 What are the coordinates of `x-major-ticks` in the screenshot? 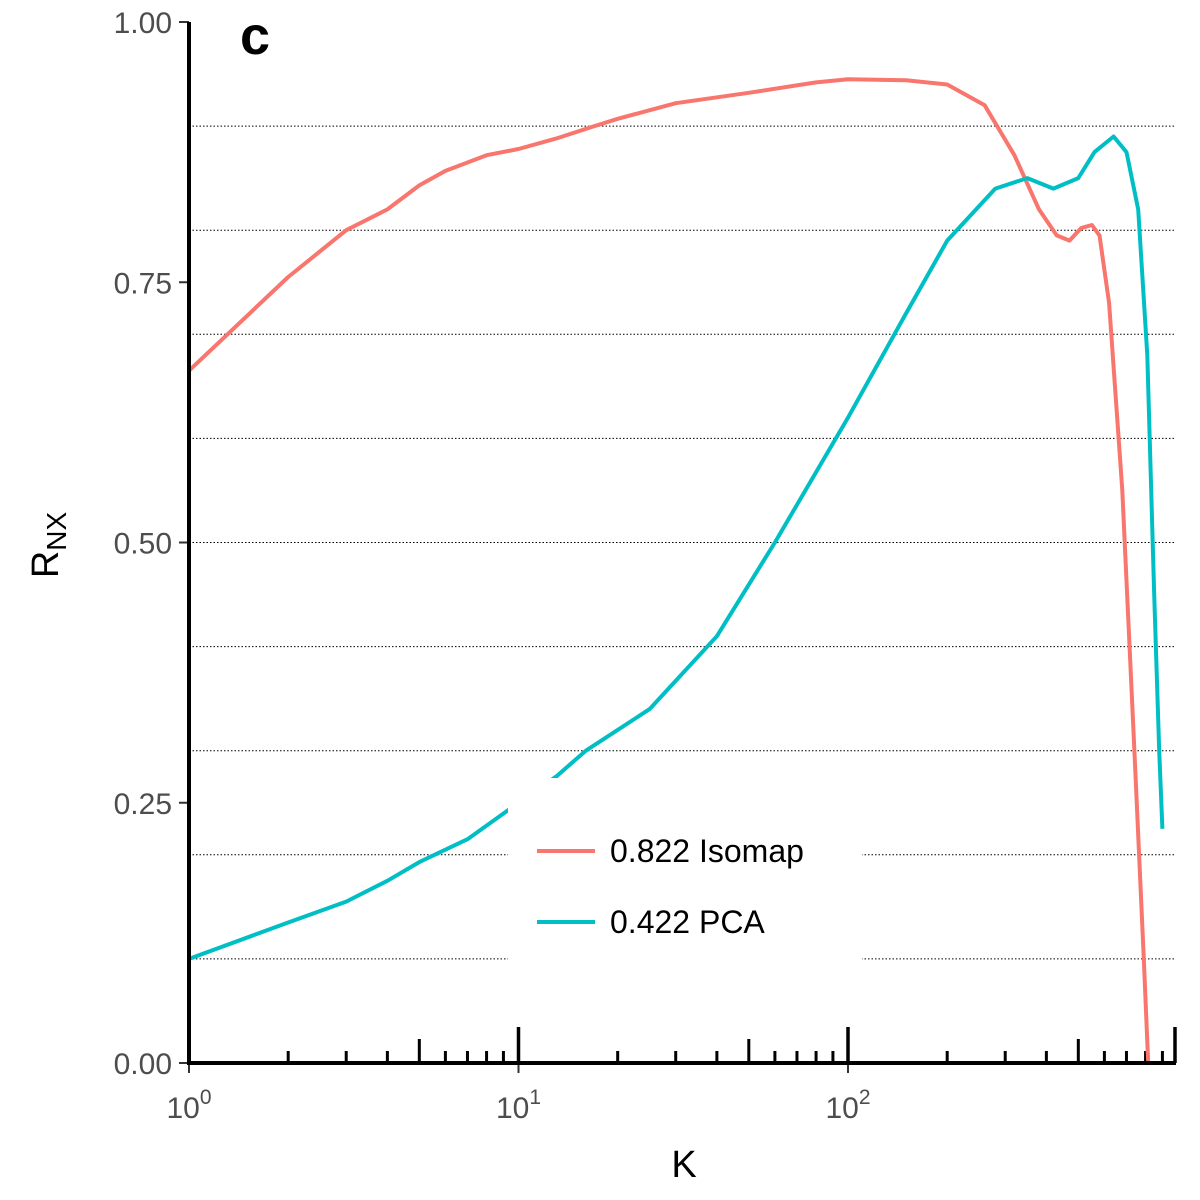 It's located at (682, 1050).